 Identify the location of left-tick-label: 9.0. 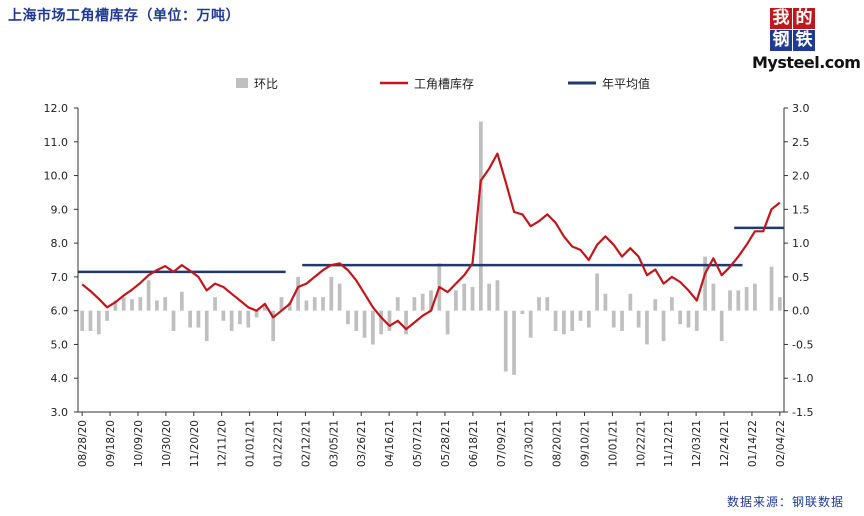
(60, 209).